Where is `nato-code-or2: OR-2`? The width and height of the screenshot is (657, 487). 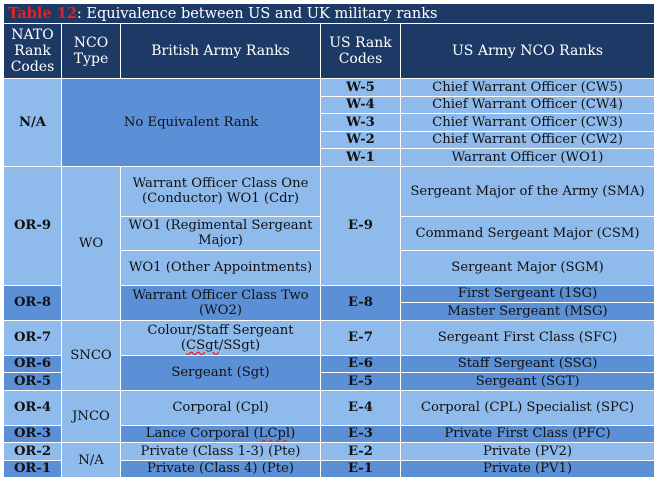 nato-code-or2: OR-2 is located at coordinates (32, 451).